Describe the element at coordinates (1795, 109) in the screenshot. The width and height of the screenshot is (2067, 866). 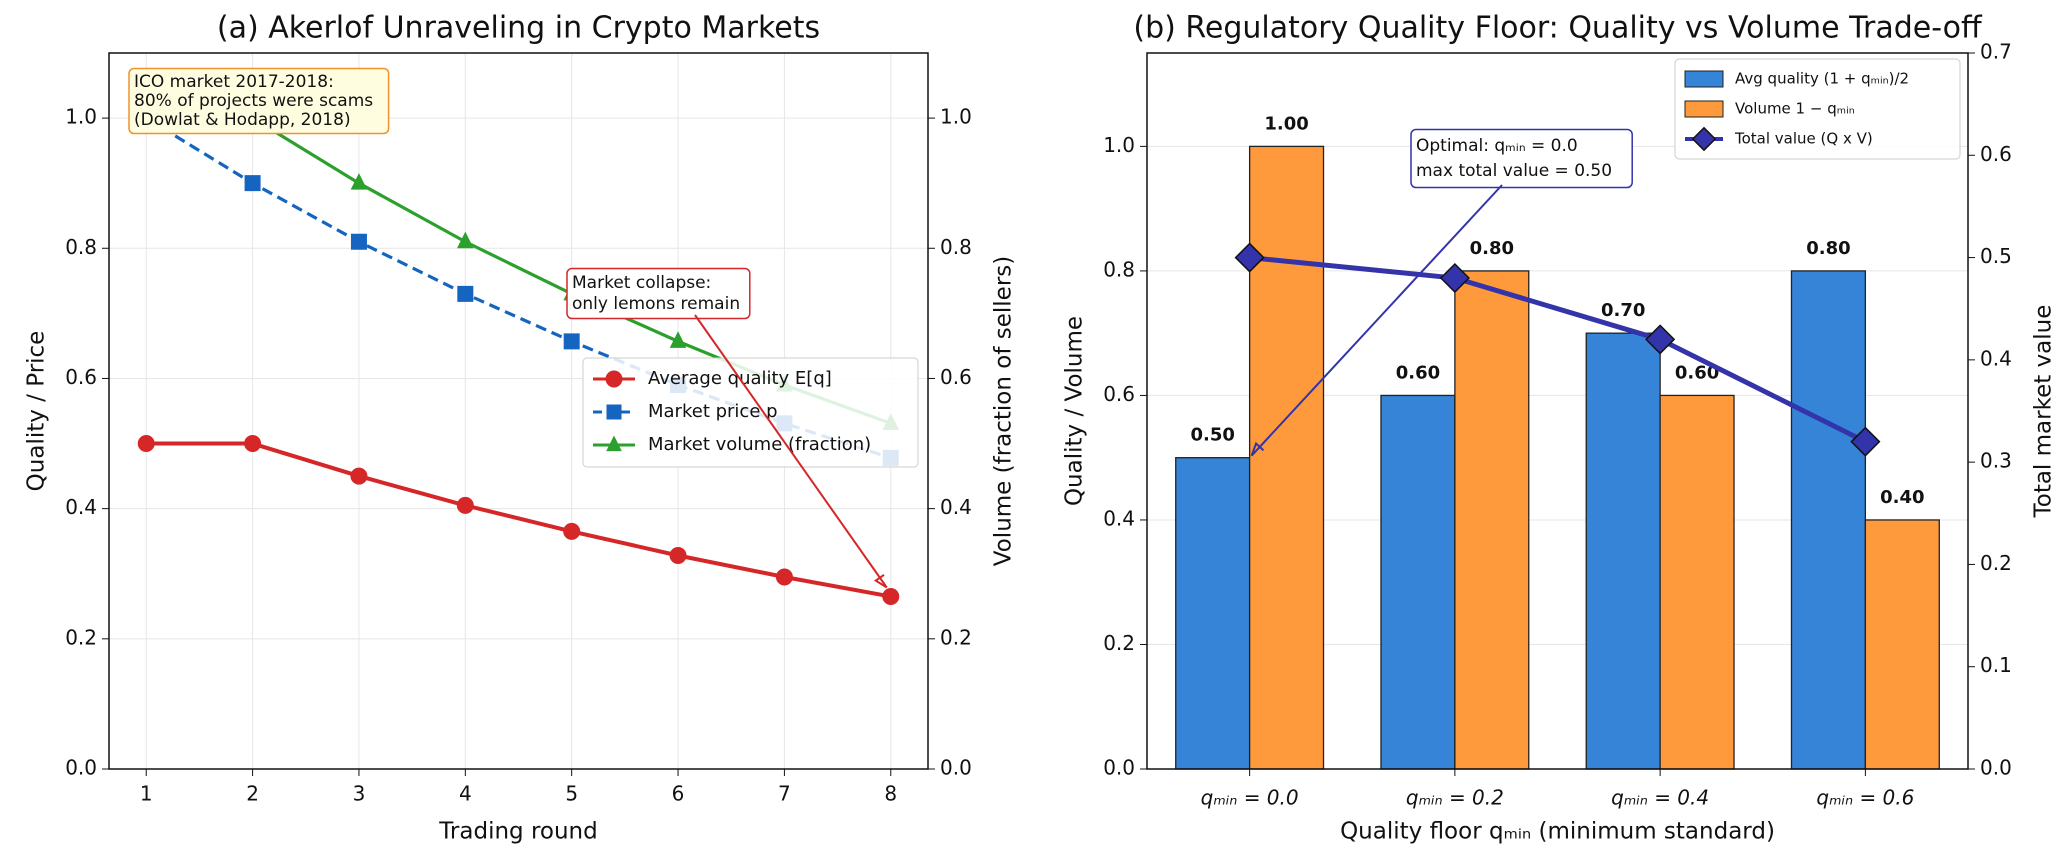
I see `legend-label: Volume 1 − qₘᵢₙ` at that location.